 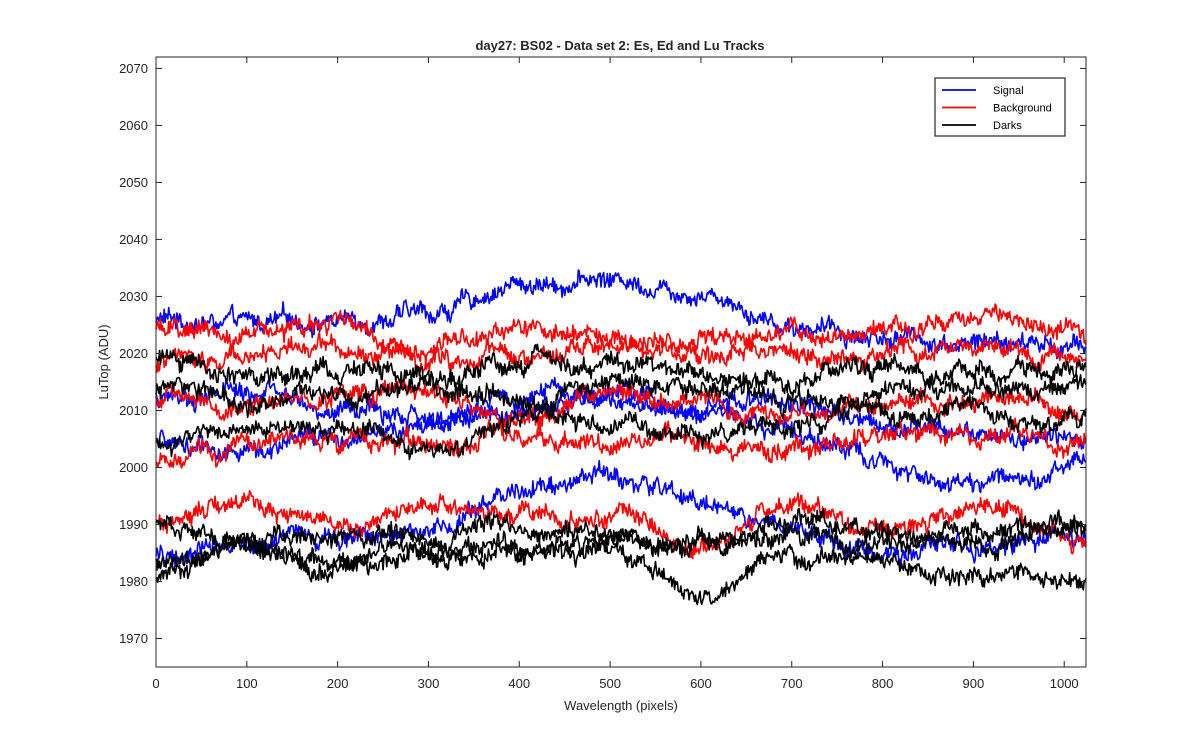 What do you see at coordinates (1007, 126) in the screenshot?
I see `legend-label-darks: Darks` at bounding box center [1007, 126].